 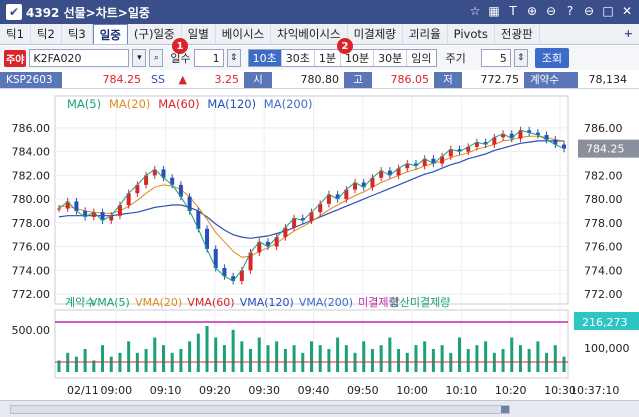 I want to click on add-tab-icon: +, so click(x=628, y=33).